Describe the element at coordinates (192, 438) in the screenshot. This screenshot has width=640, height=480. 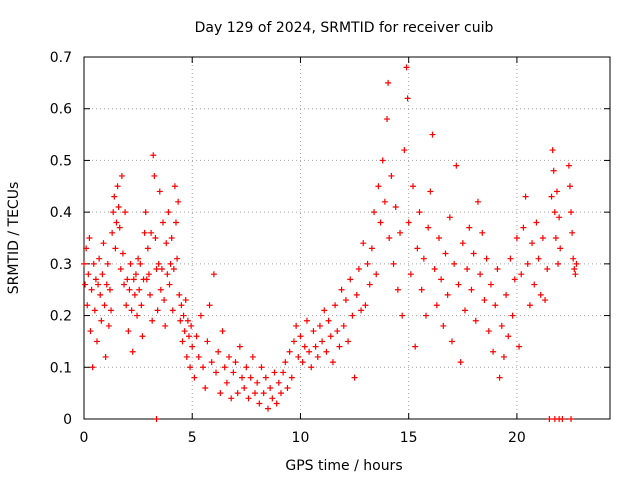
I see `x-tick-label: 5` at that location.